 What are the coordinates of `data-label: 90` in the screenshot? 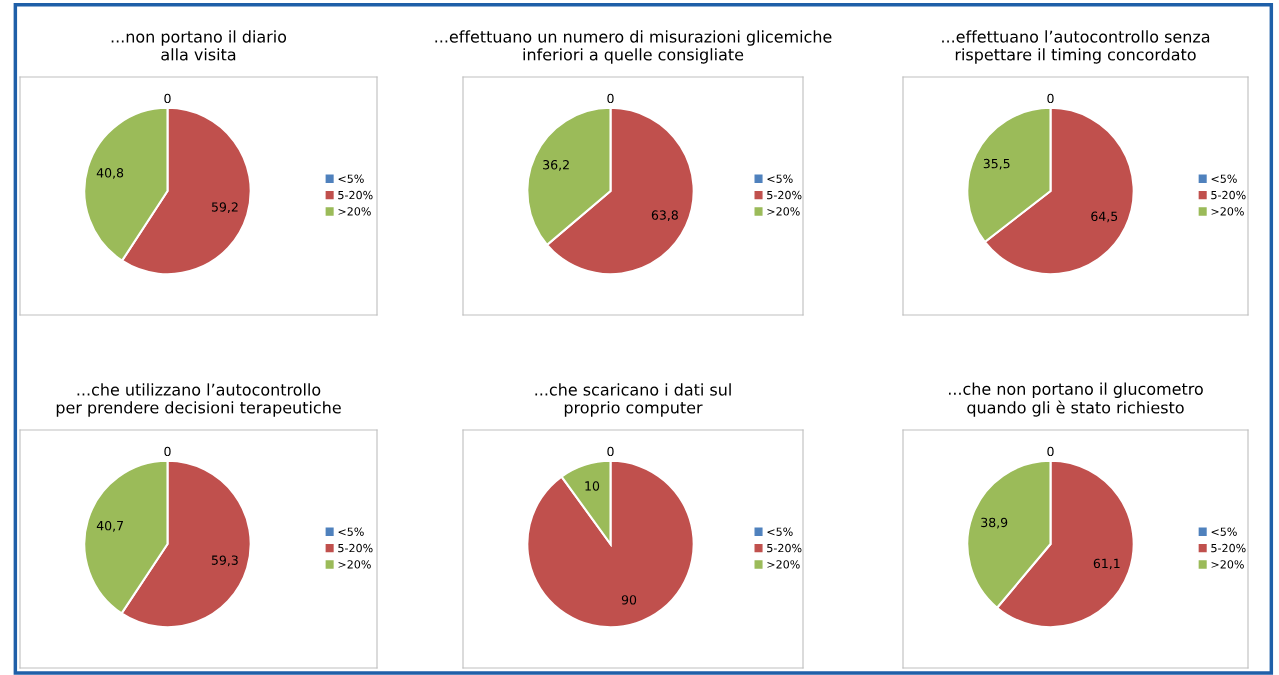 It's located at (629, 600).